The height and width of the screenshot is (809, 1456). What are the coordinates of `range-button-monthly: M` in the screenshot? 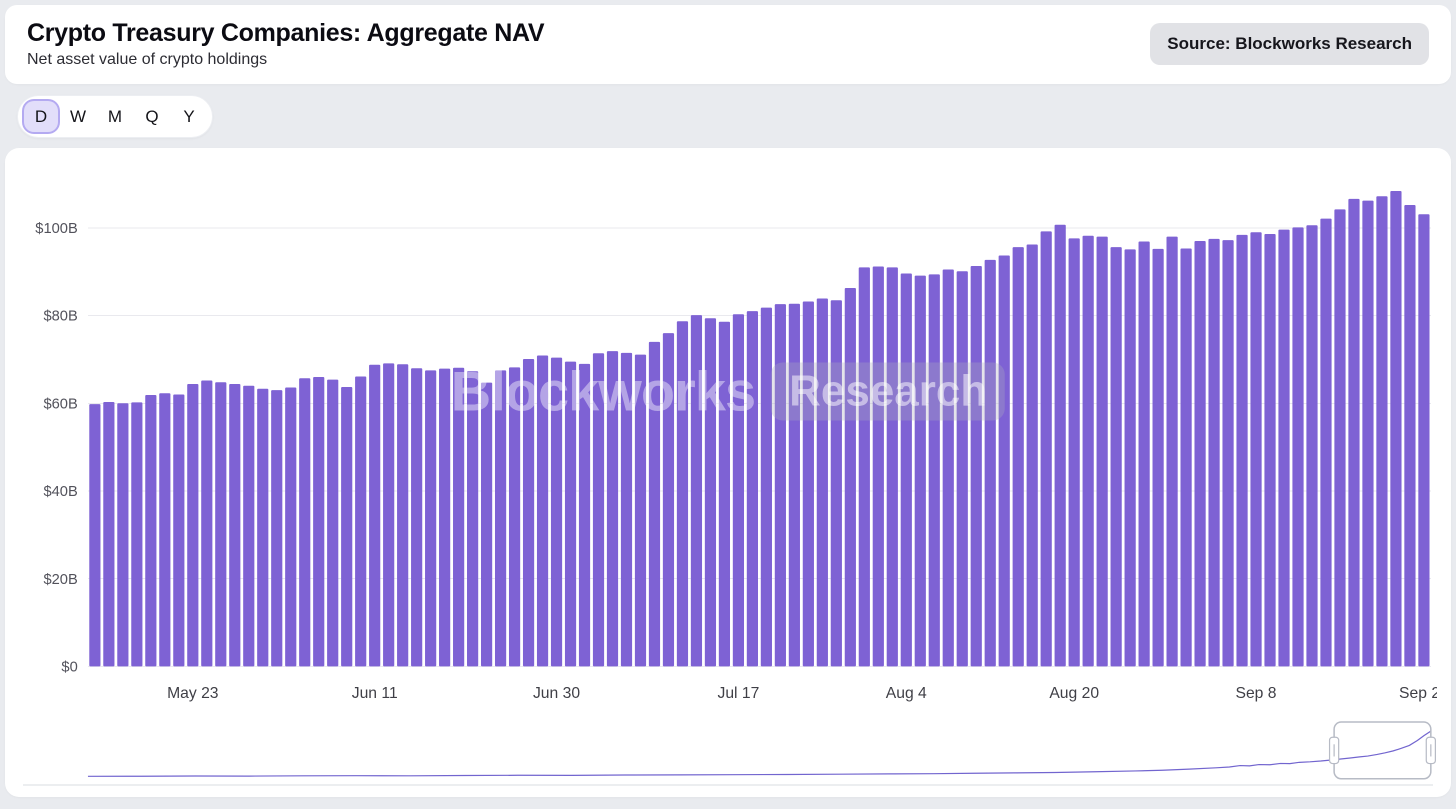 It's located at (115, 116).